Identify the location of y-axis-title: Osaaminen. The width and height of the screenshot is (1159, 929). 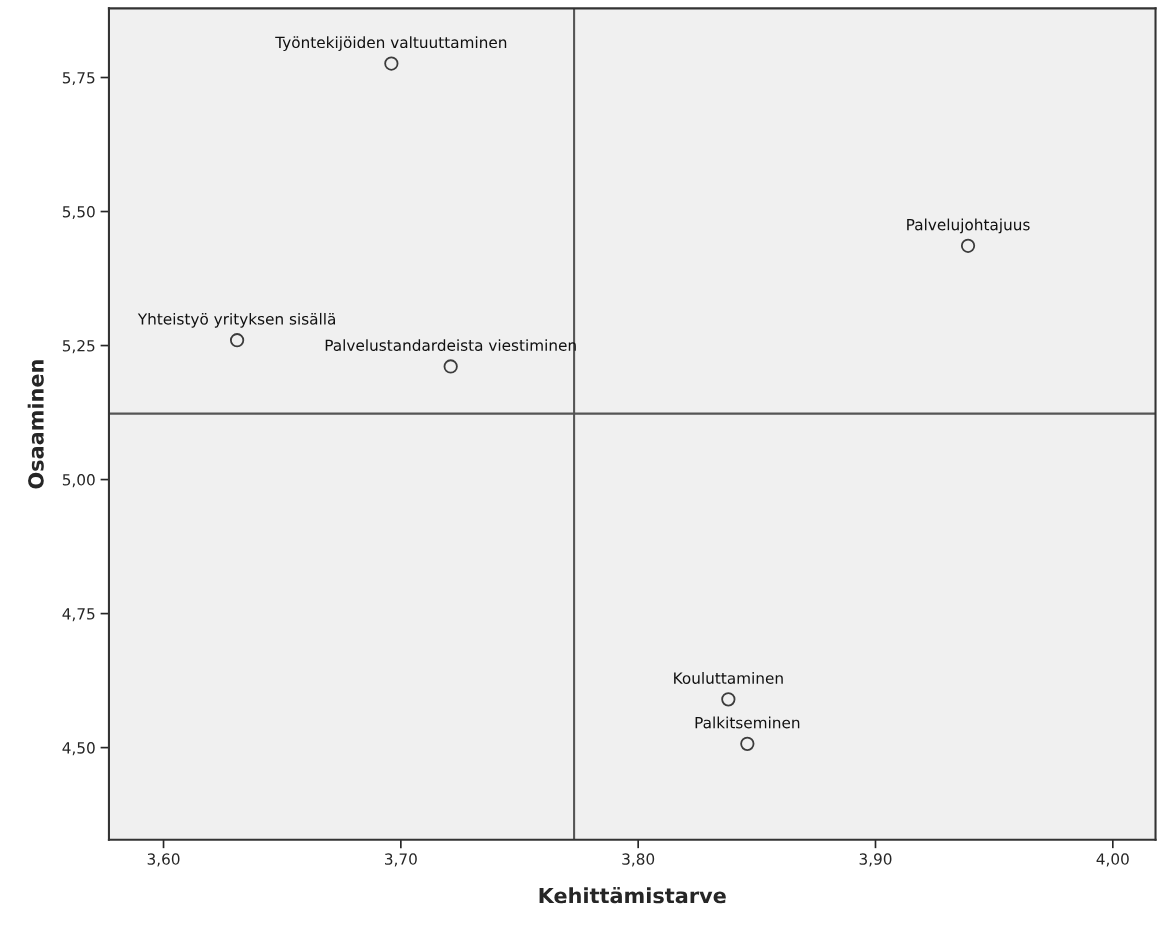
(35, 424).